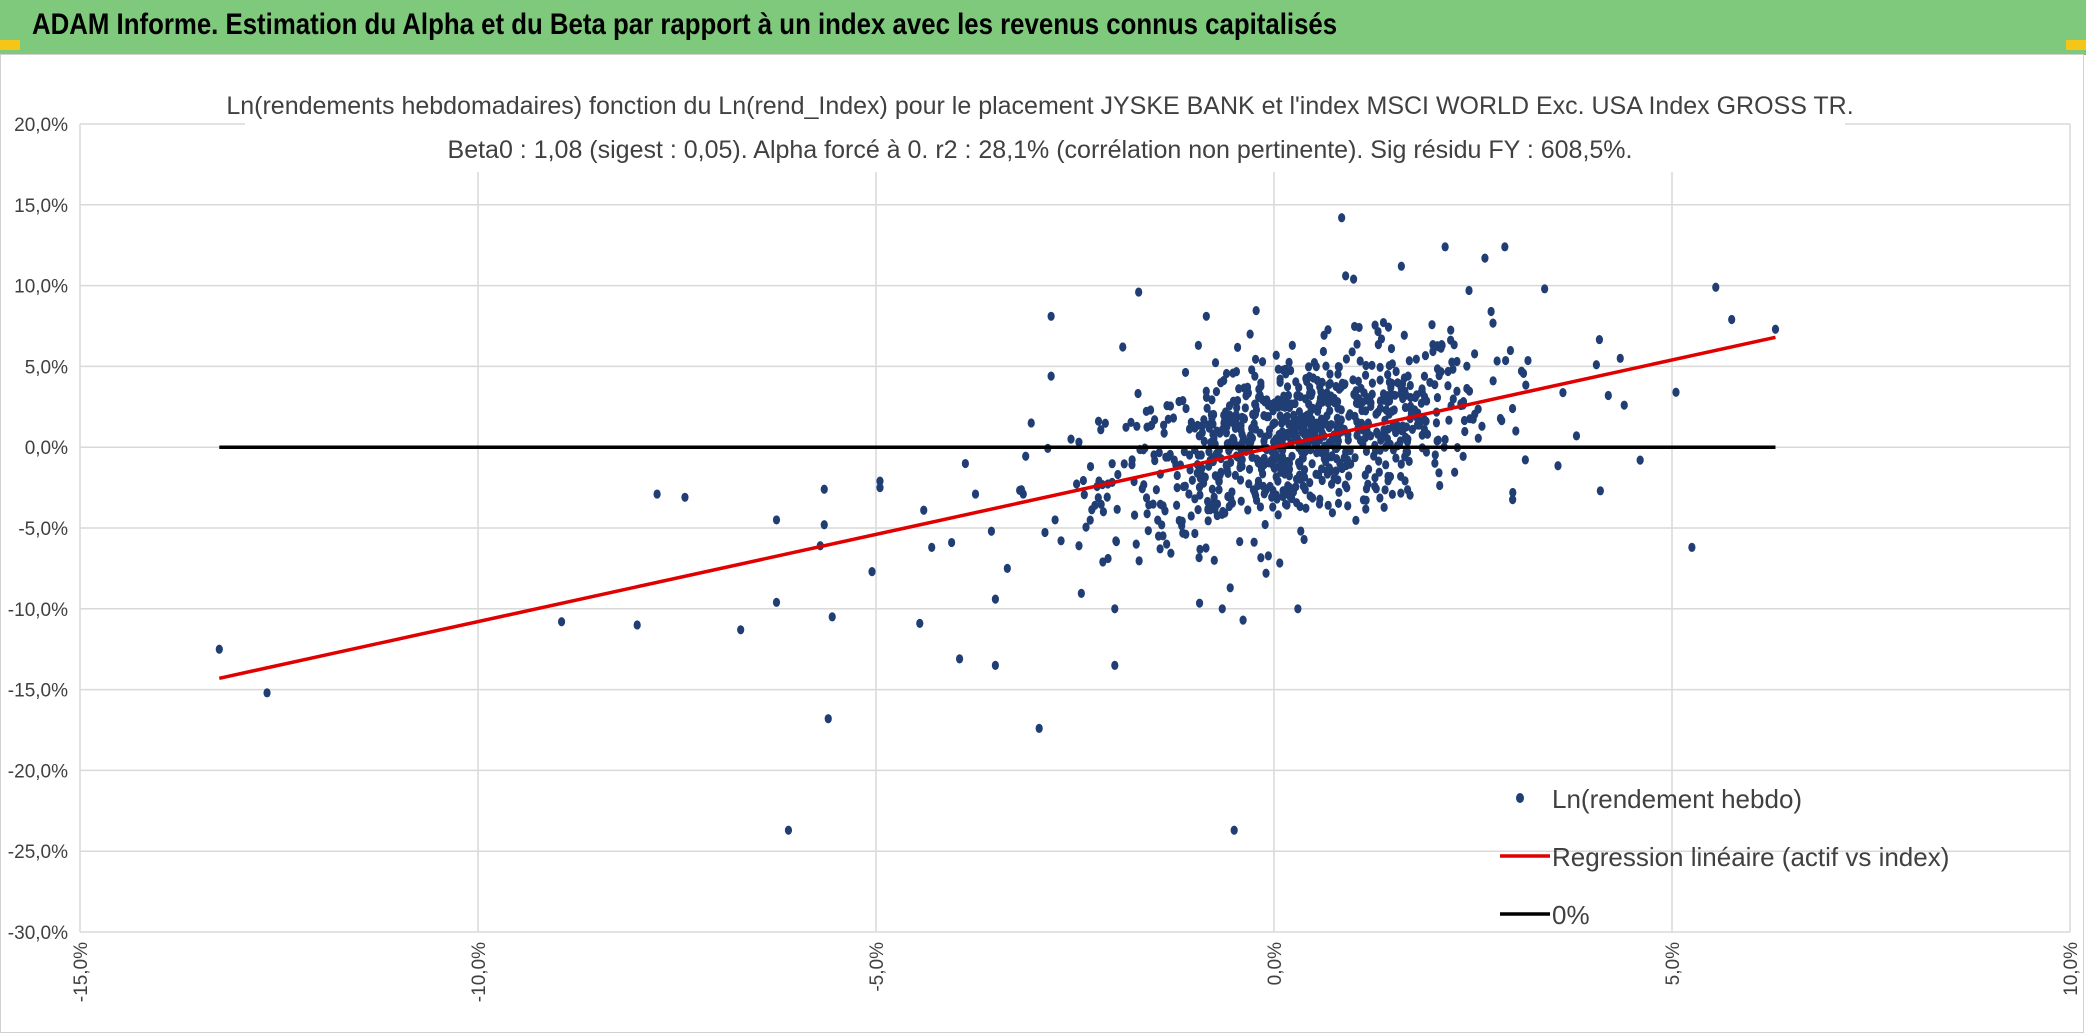 This screenshot has height=1035, width=2086. I want to click on y-tick-label: 15,0%, so click(41, 206).